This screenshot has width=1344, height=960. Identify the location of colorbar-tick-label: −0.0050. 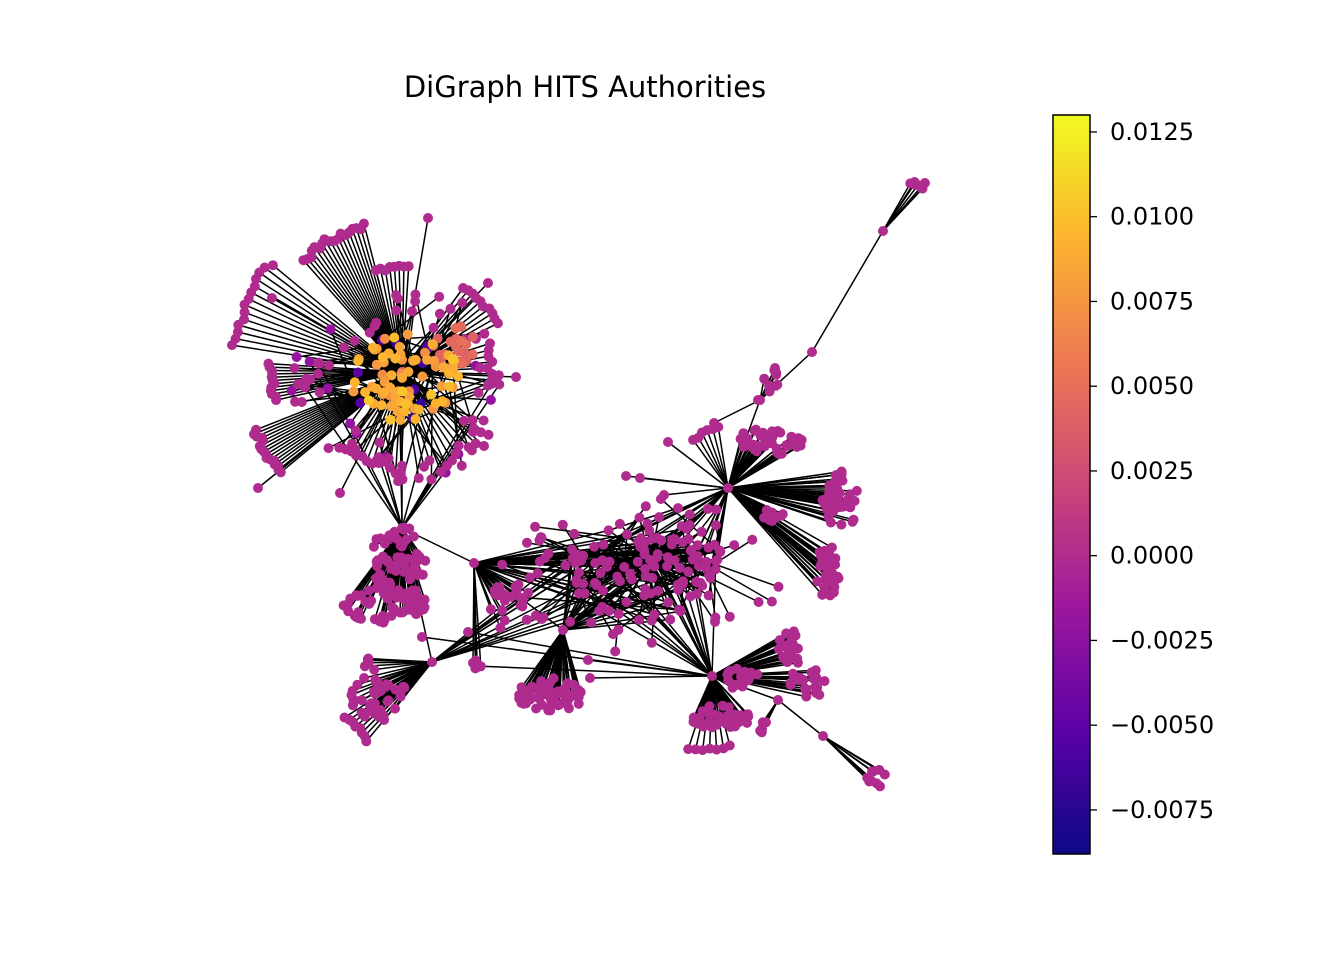
(1162, 725).